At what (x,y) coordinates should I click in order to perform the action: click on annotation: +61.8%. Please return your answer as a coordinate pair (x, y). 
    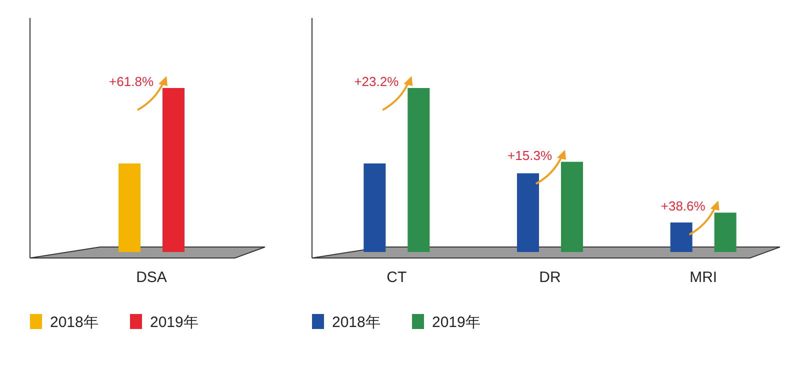
    Looking at the image, I should click on (131, 81).